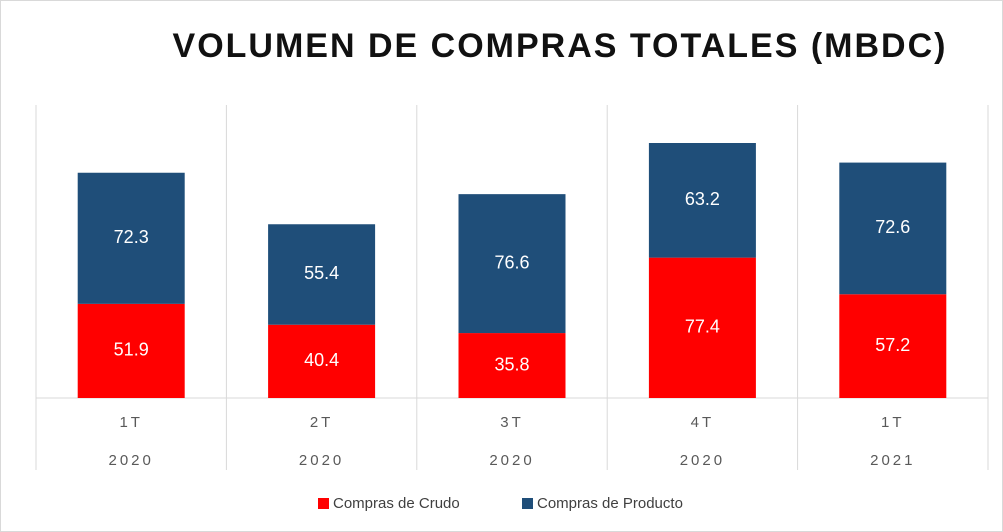 The image size is (1003, 532). I want to click on x-tick-label: 3T, so click(512, 422).